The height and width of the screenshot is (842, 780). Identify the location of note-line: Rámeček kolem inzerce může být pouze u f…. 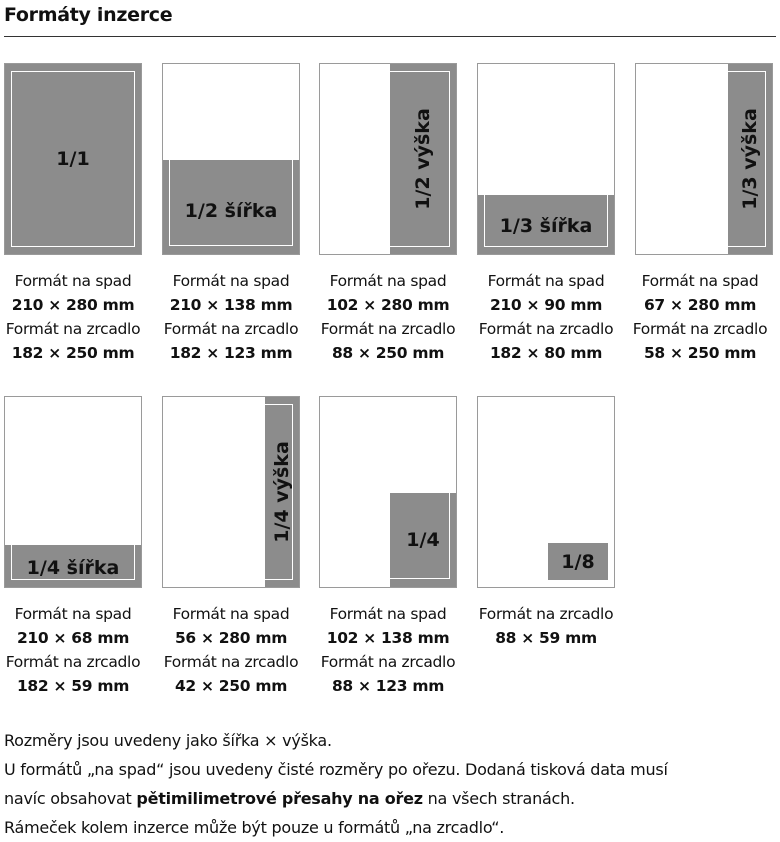
(254, 827).